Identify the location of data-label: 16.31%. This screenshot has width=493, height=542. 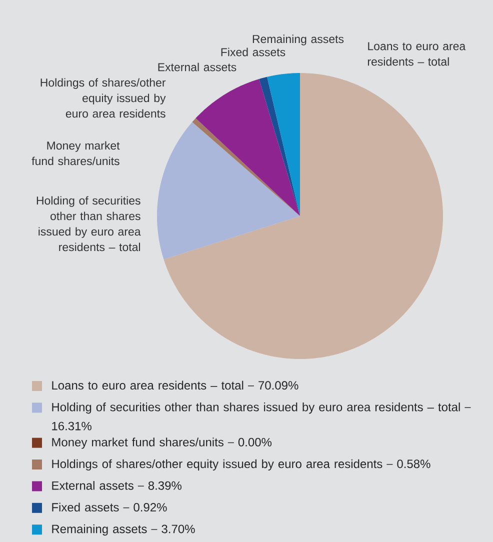
(72, 426).